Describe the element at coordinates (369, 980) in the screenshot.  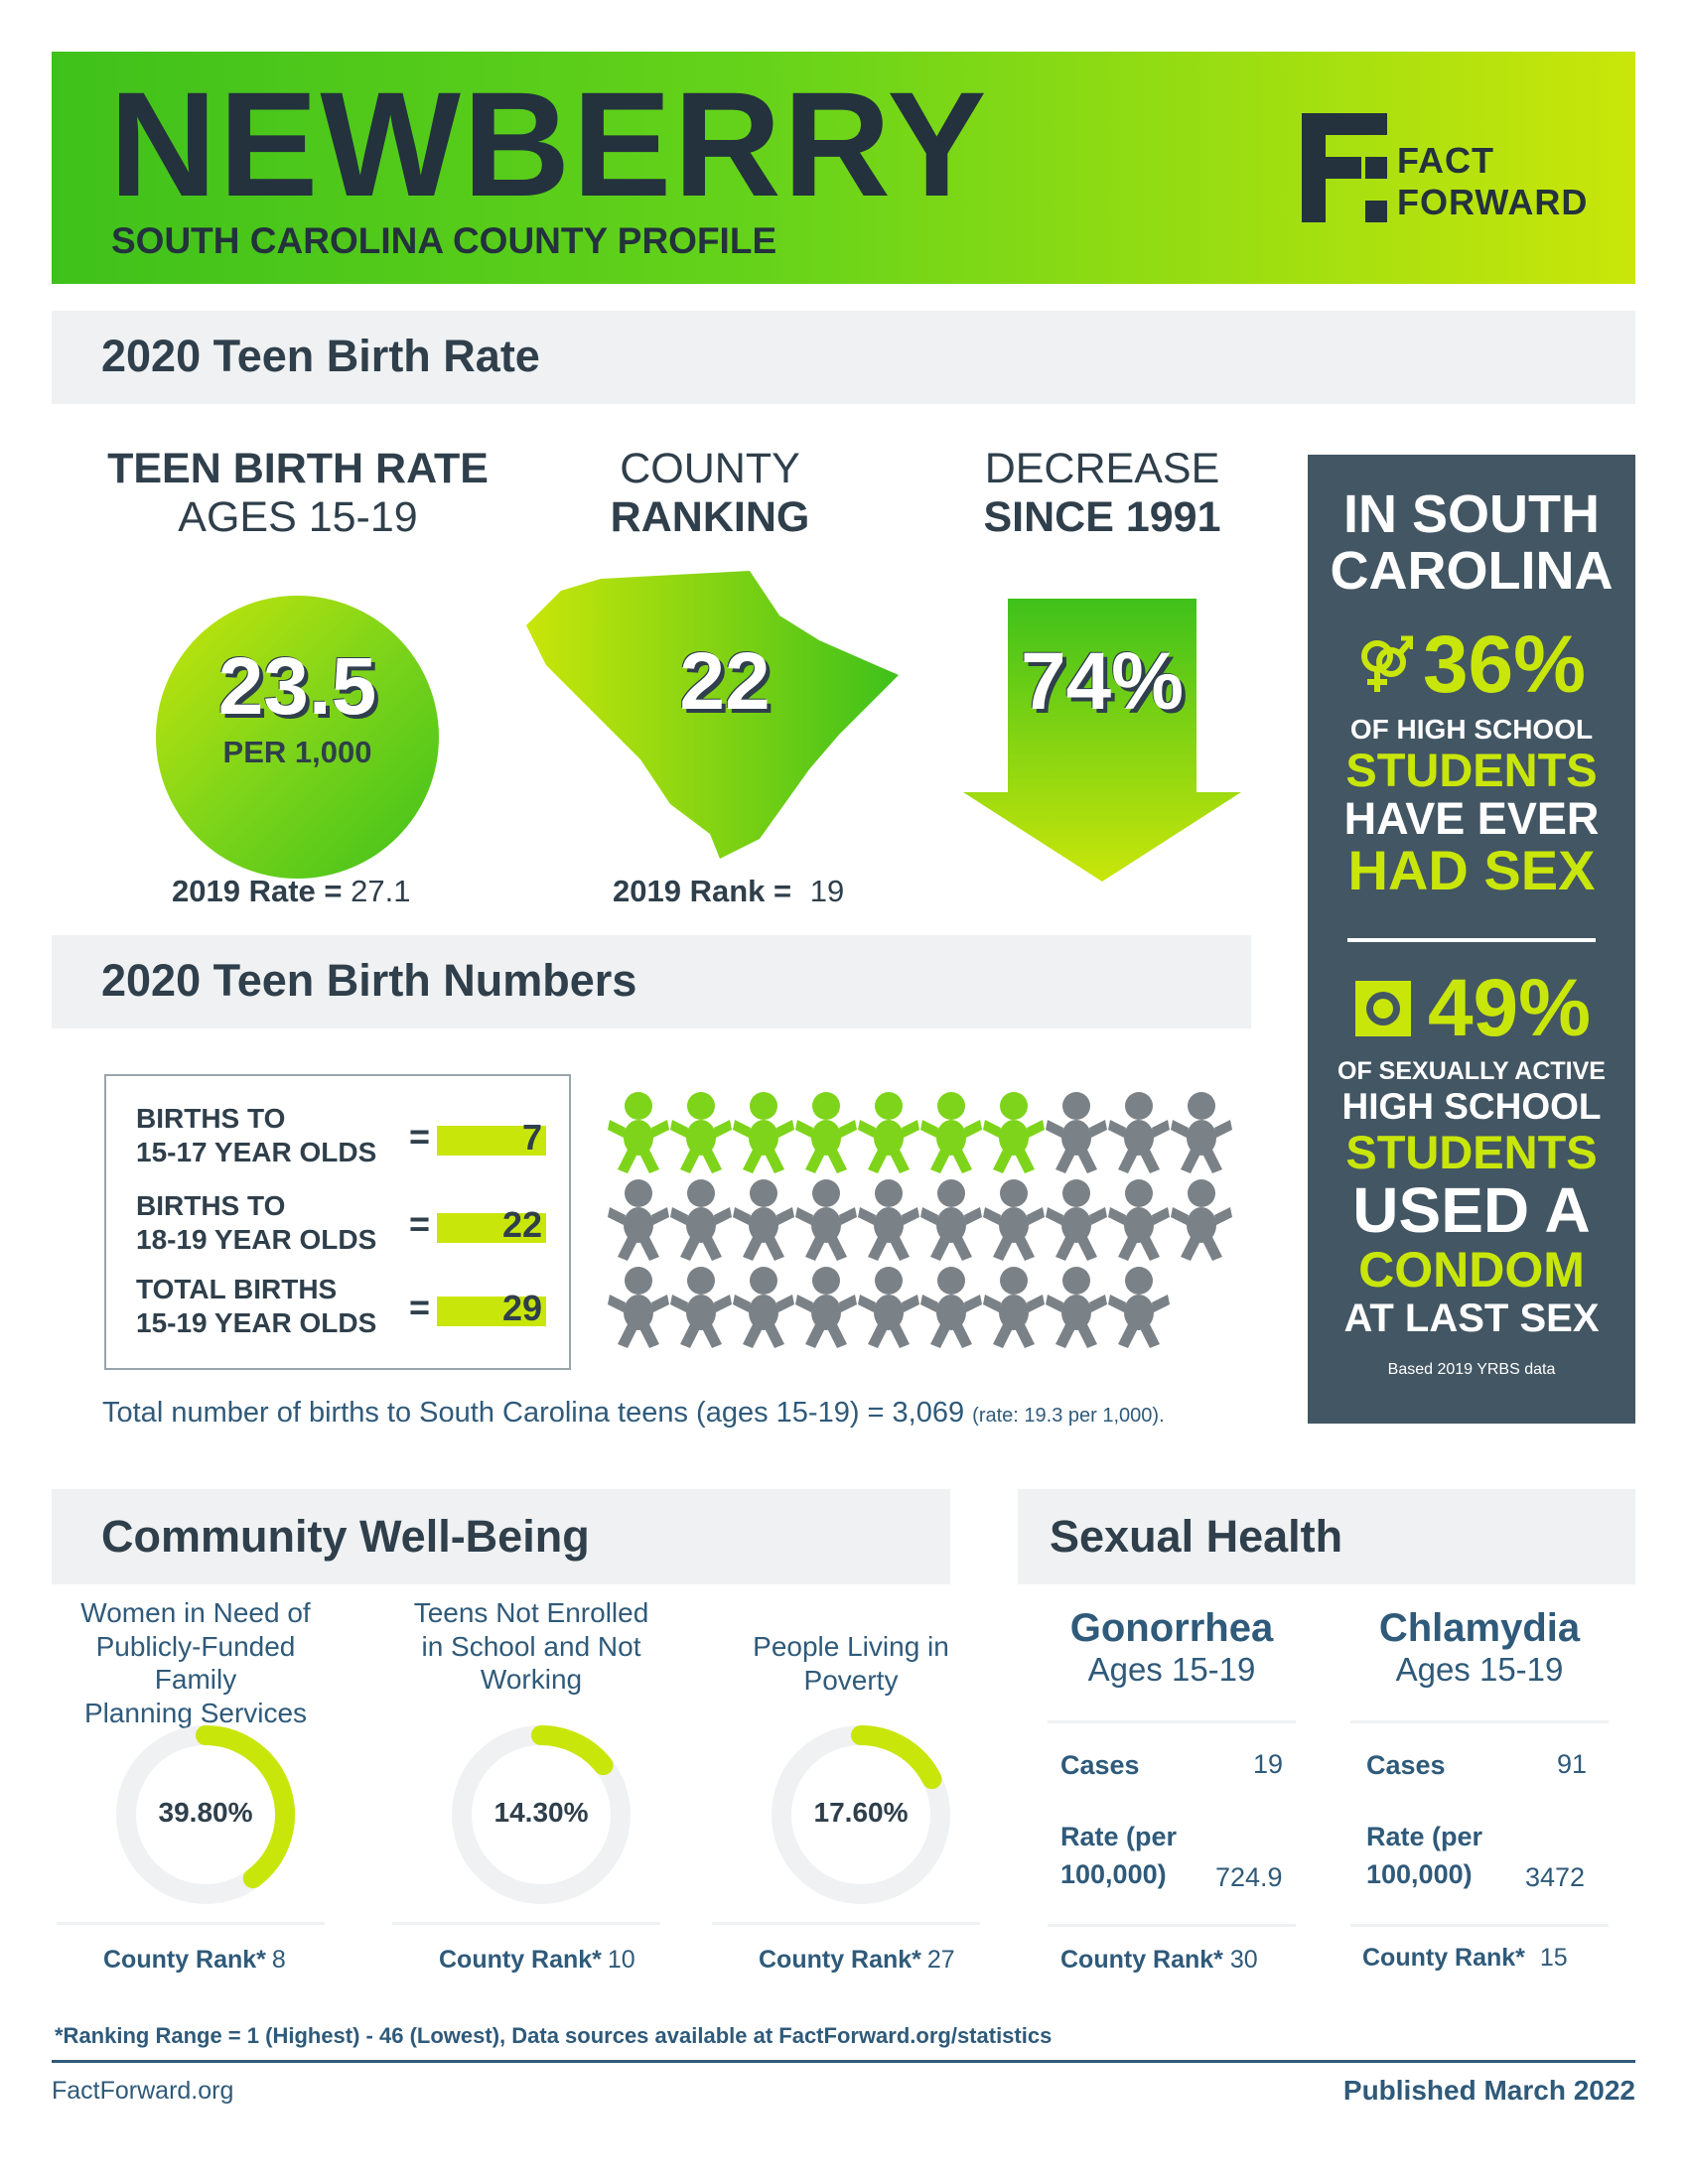
I see `birth-numbers-section-title: 2020 Teen Birth Numbers` at that location.